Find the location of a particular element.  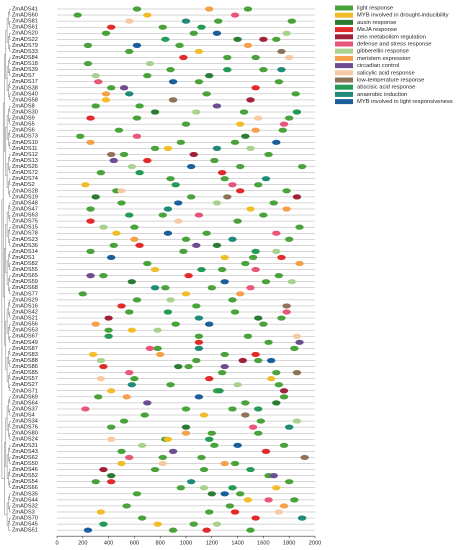

gene-label: ZmADS23 is located at coordinates (25, 240).